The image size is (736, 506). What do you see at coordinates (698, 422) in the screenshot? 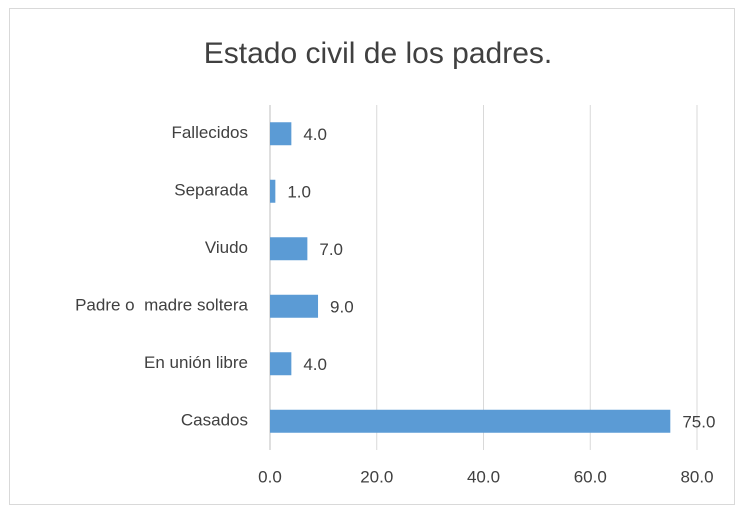
I see `value-label: 75.0` at bounding box center [698, 422].